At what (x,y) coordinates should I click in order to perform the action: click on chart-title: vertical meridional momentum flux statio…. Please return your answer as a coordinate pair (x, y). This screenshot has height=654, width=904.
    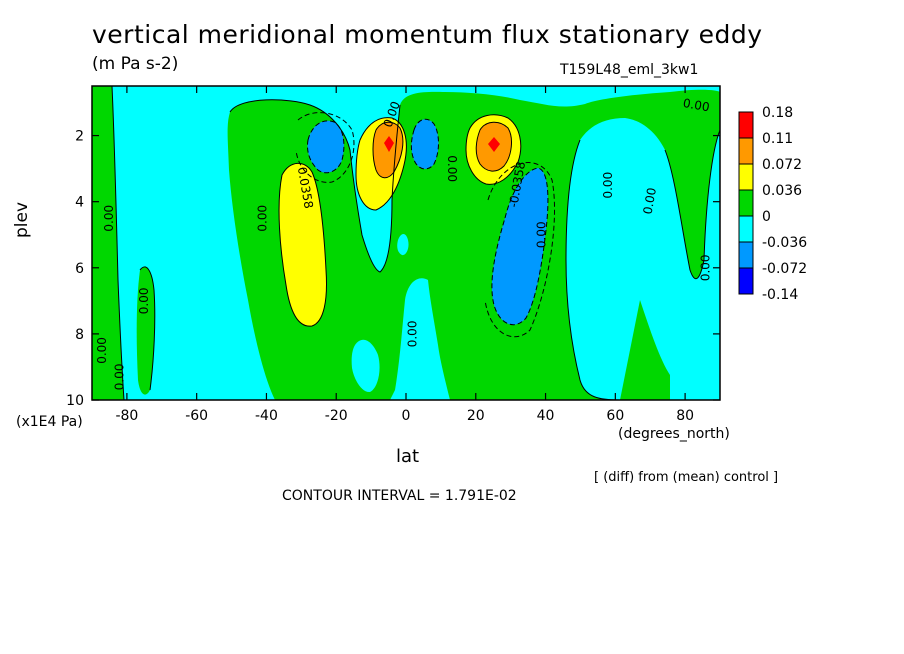
    Looking at the image, I should click on (427, 34).